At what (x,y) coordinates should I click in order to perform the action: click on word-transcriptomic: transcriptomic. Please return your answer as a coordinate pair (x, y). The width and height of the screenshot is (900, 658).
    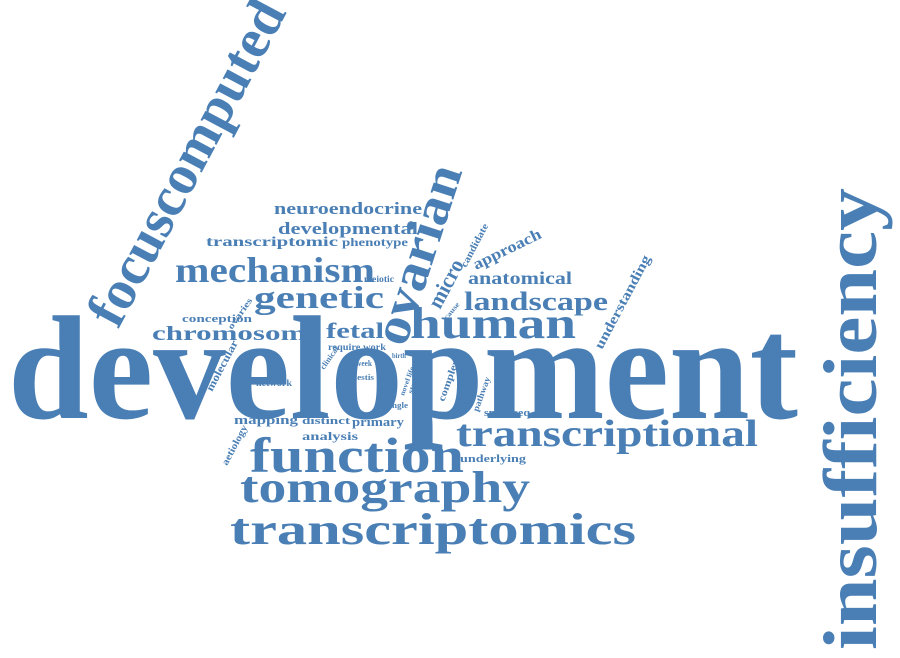
    Looking at the image, I should click on (272, 242).